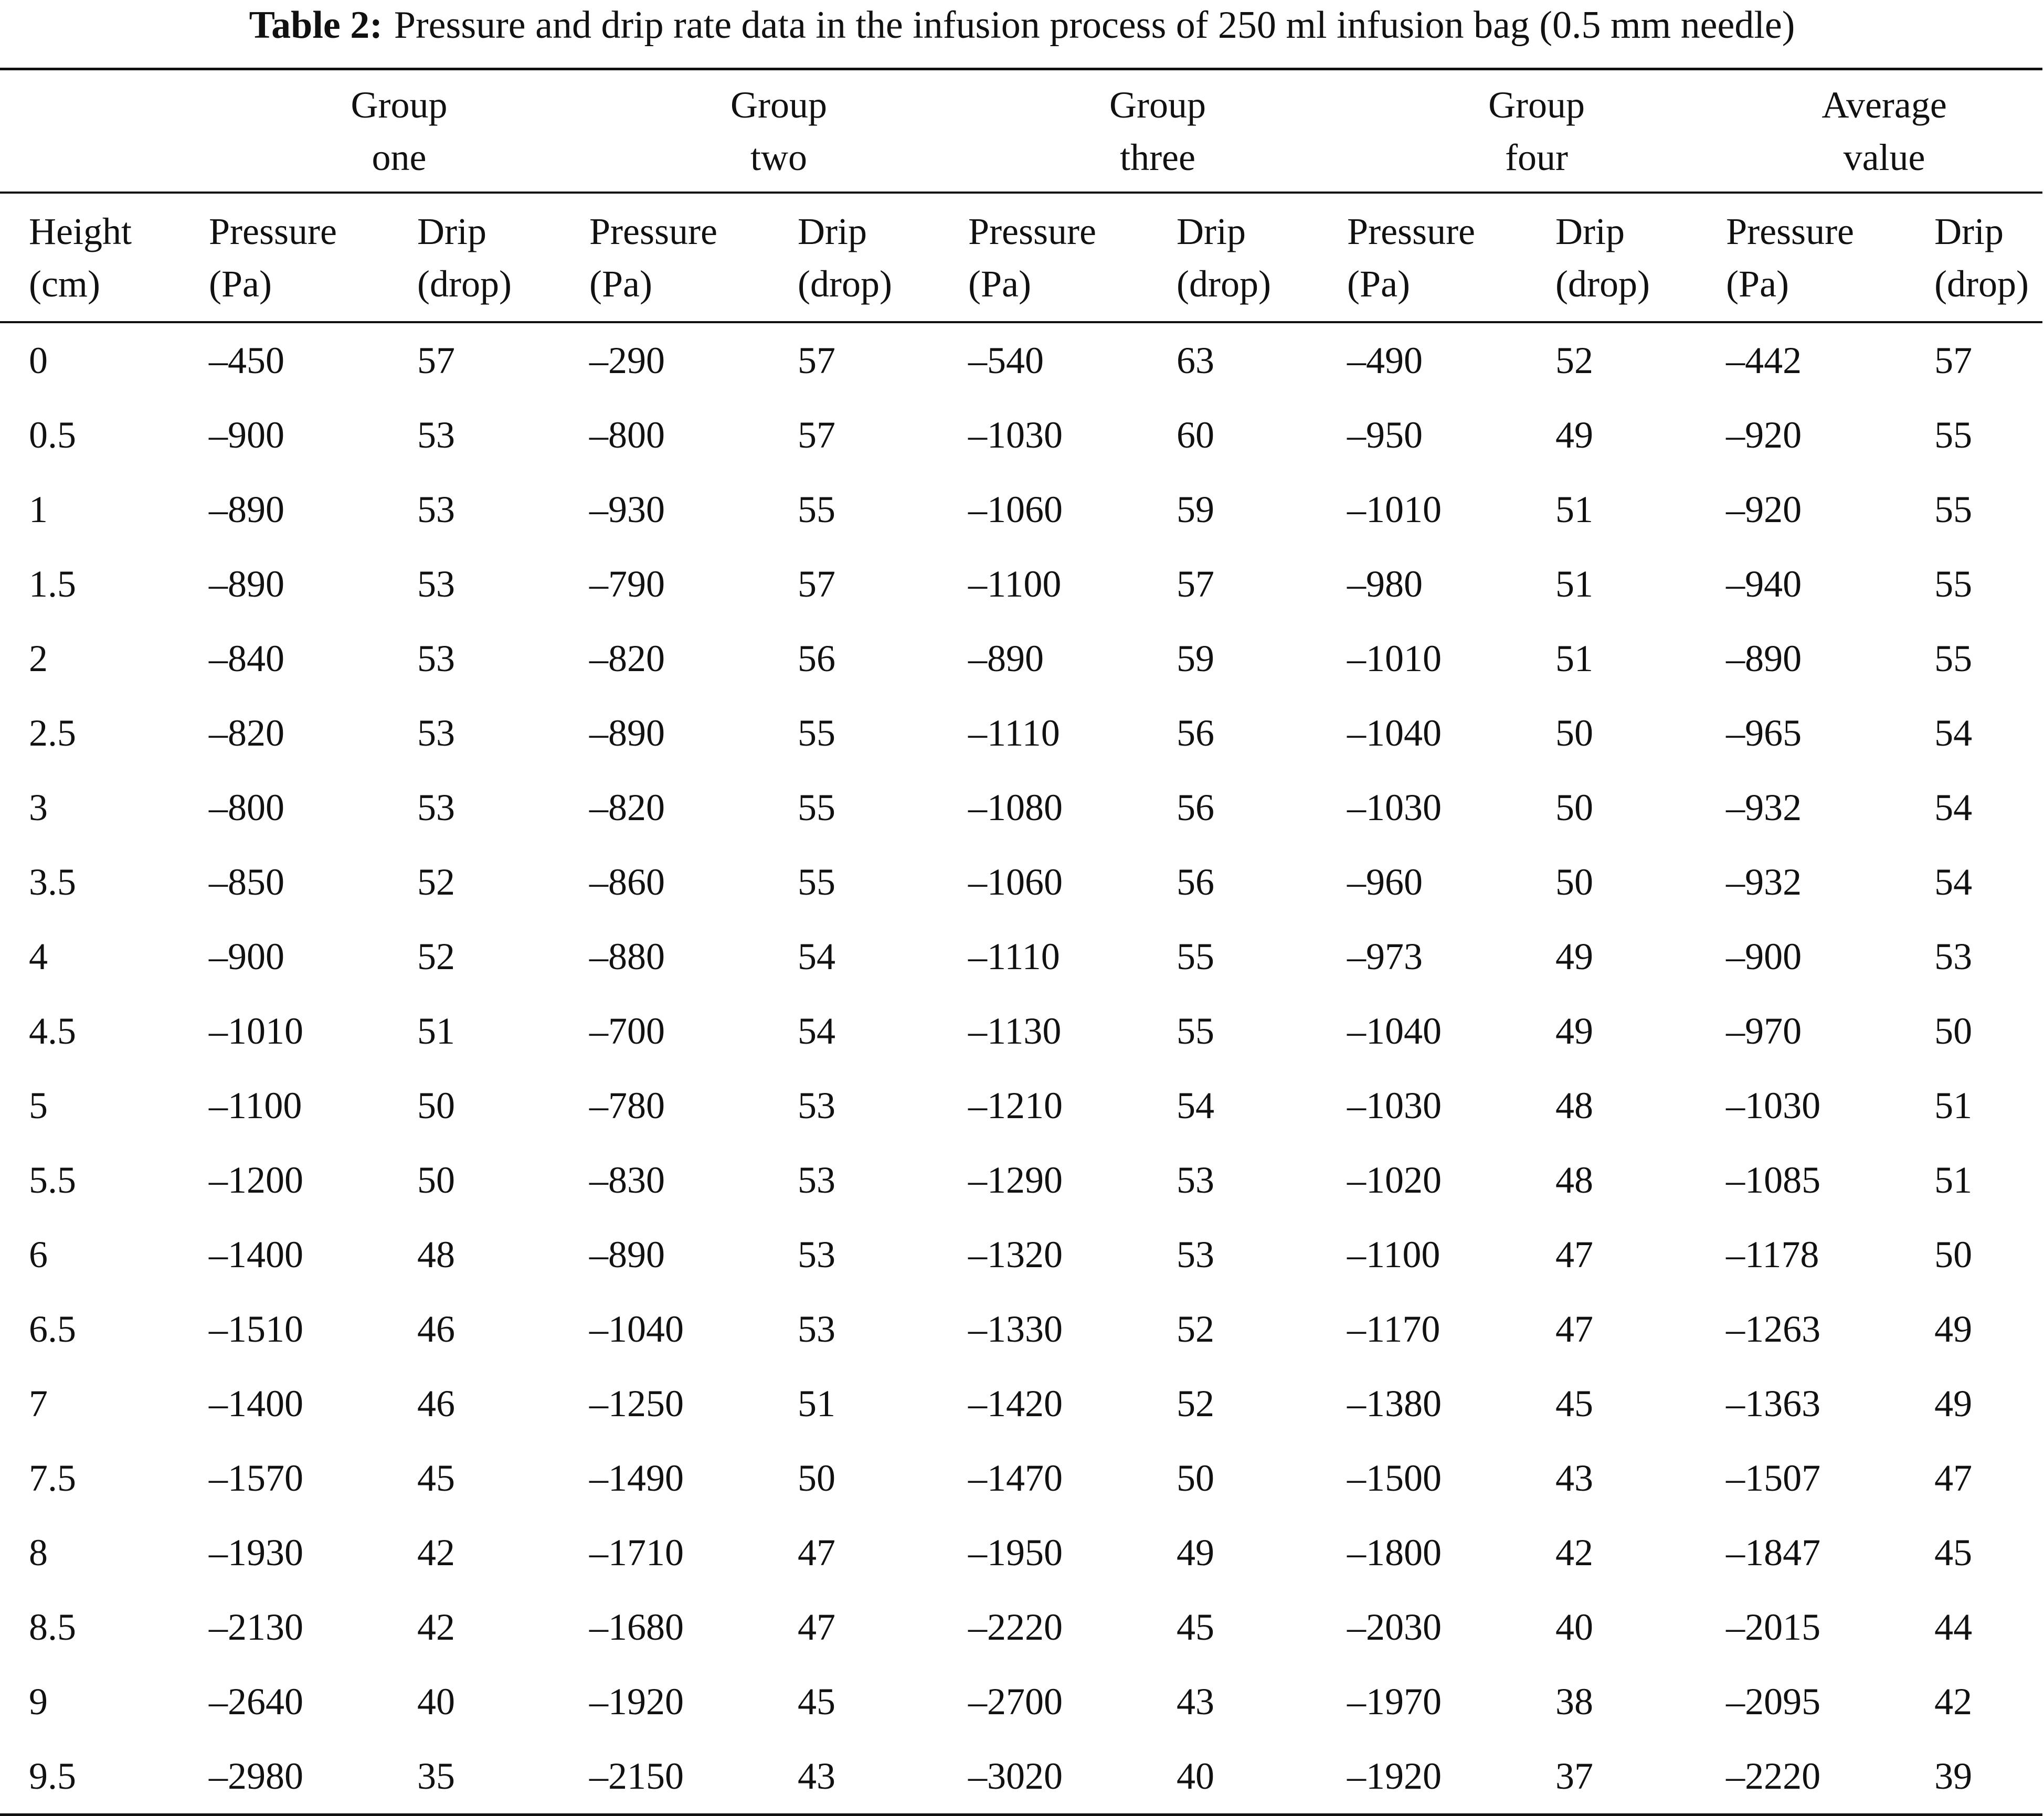 The height and width of the screenshot is (1816, 2044). I want to click on table-cell: –1210, so click(1015, 1106).